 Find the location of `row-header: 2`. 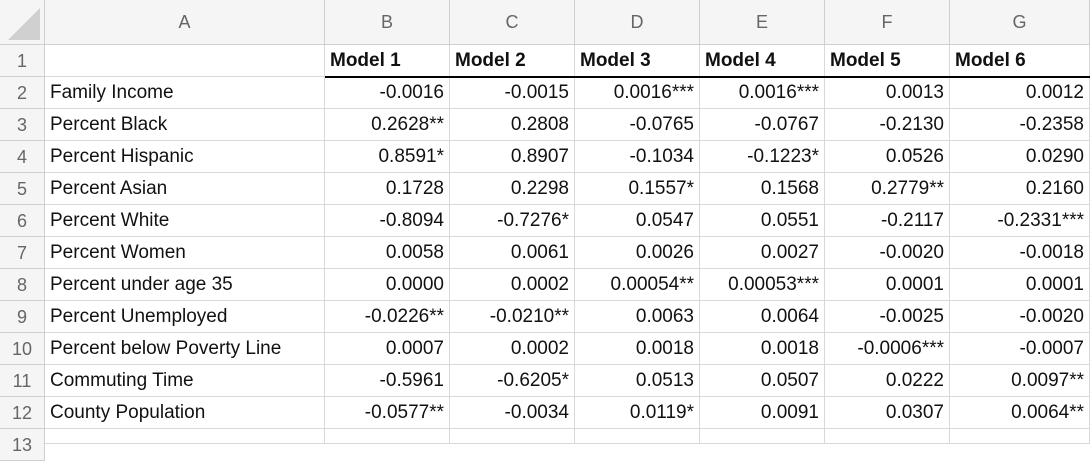

row-header: 2 is located at coordinates (22, 93).